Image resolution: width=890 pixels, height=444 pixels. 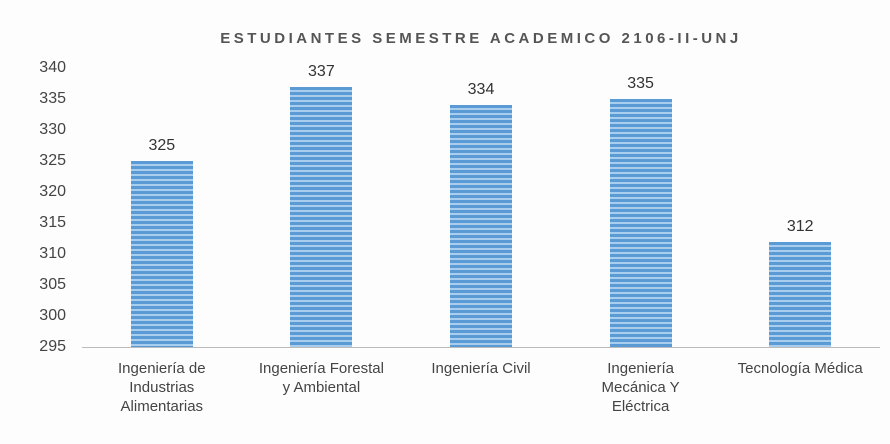 What do you see at coordinates (52, 160) in the screenshot?
I see `y-tick-label: 325` at bounding box center [52, 160].